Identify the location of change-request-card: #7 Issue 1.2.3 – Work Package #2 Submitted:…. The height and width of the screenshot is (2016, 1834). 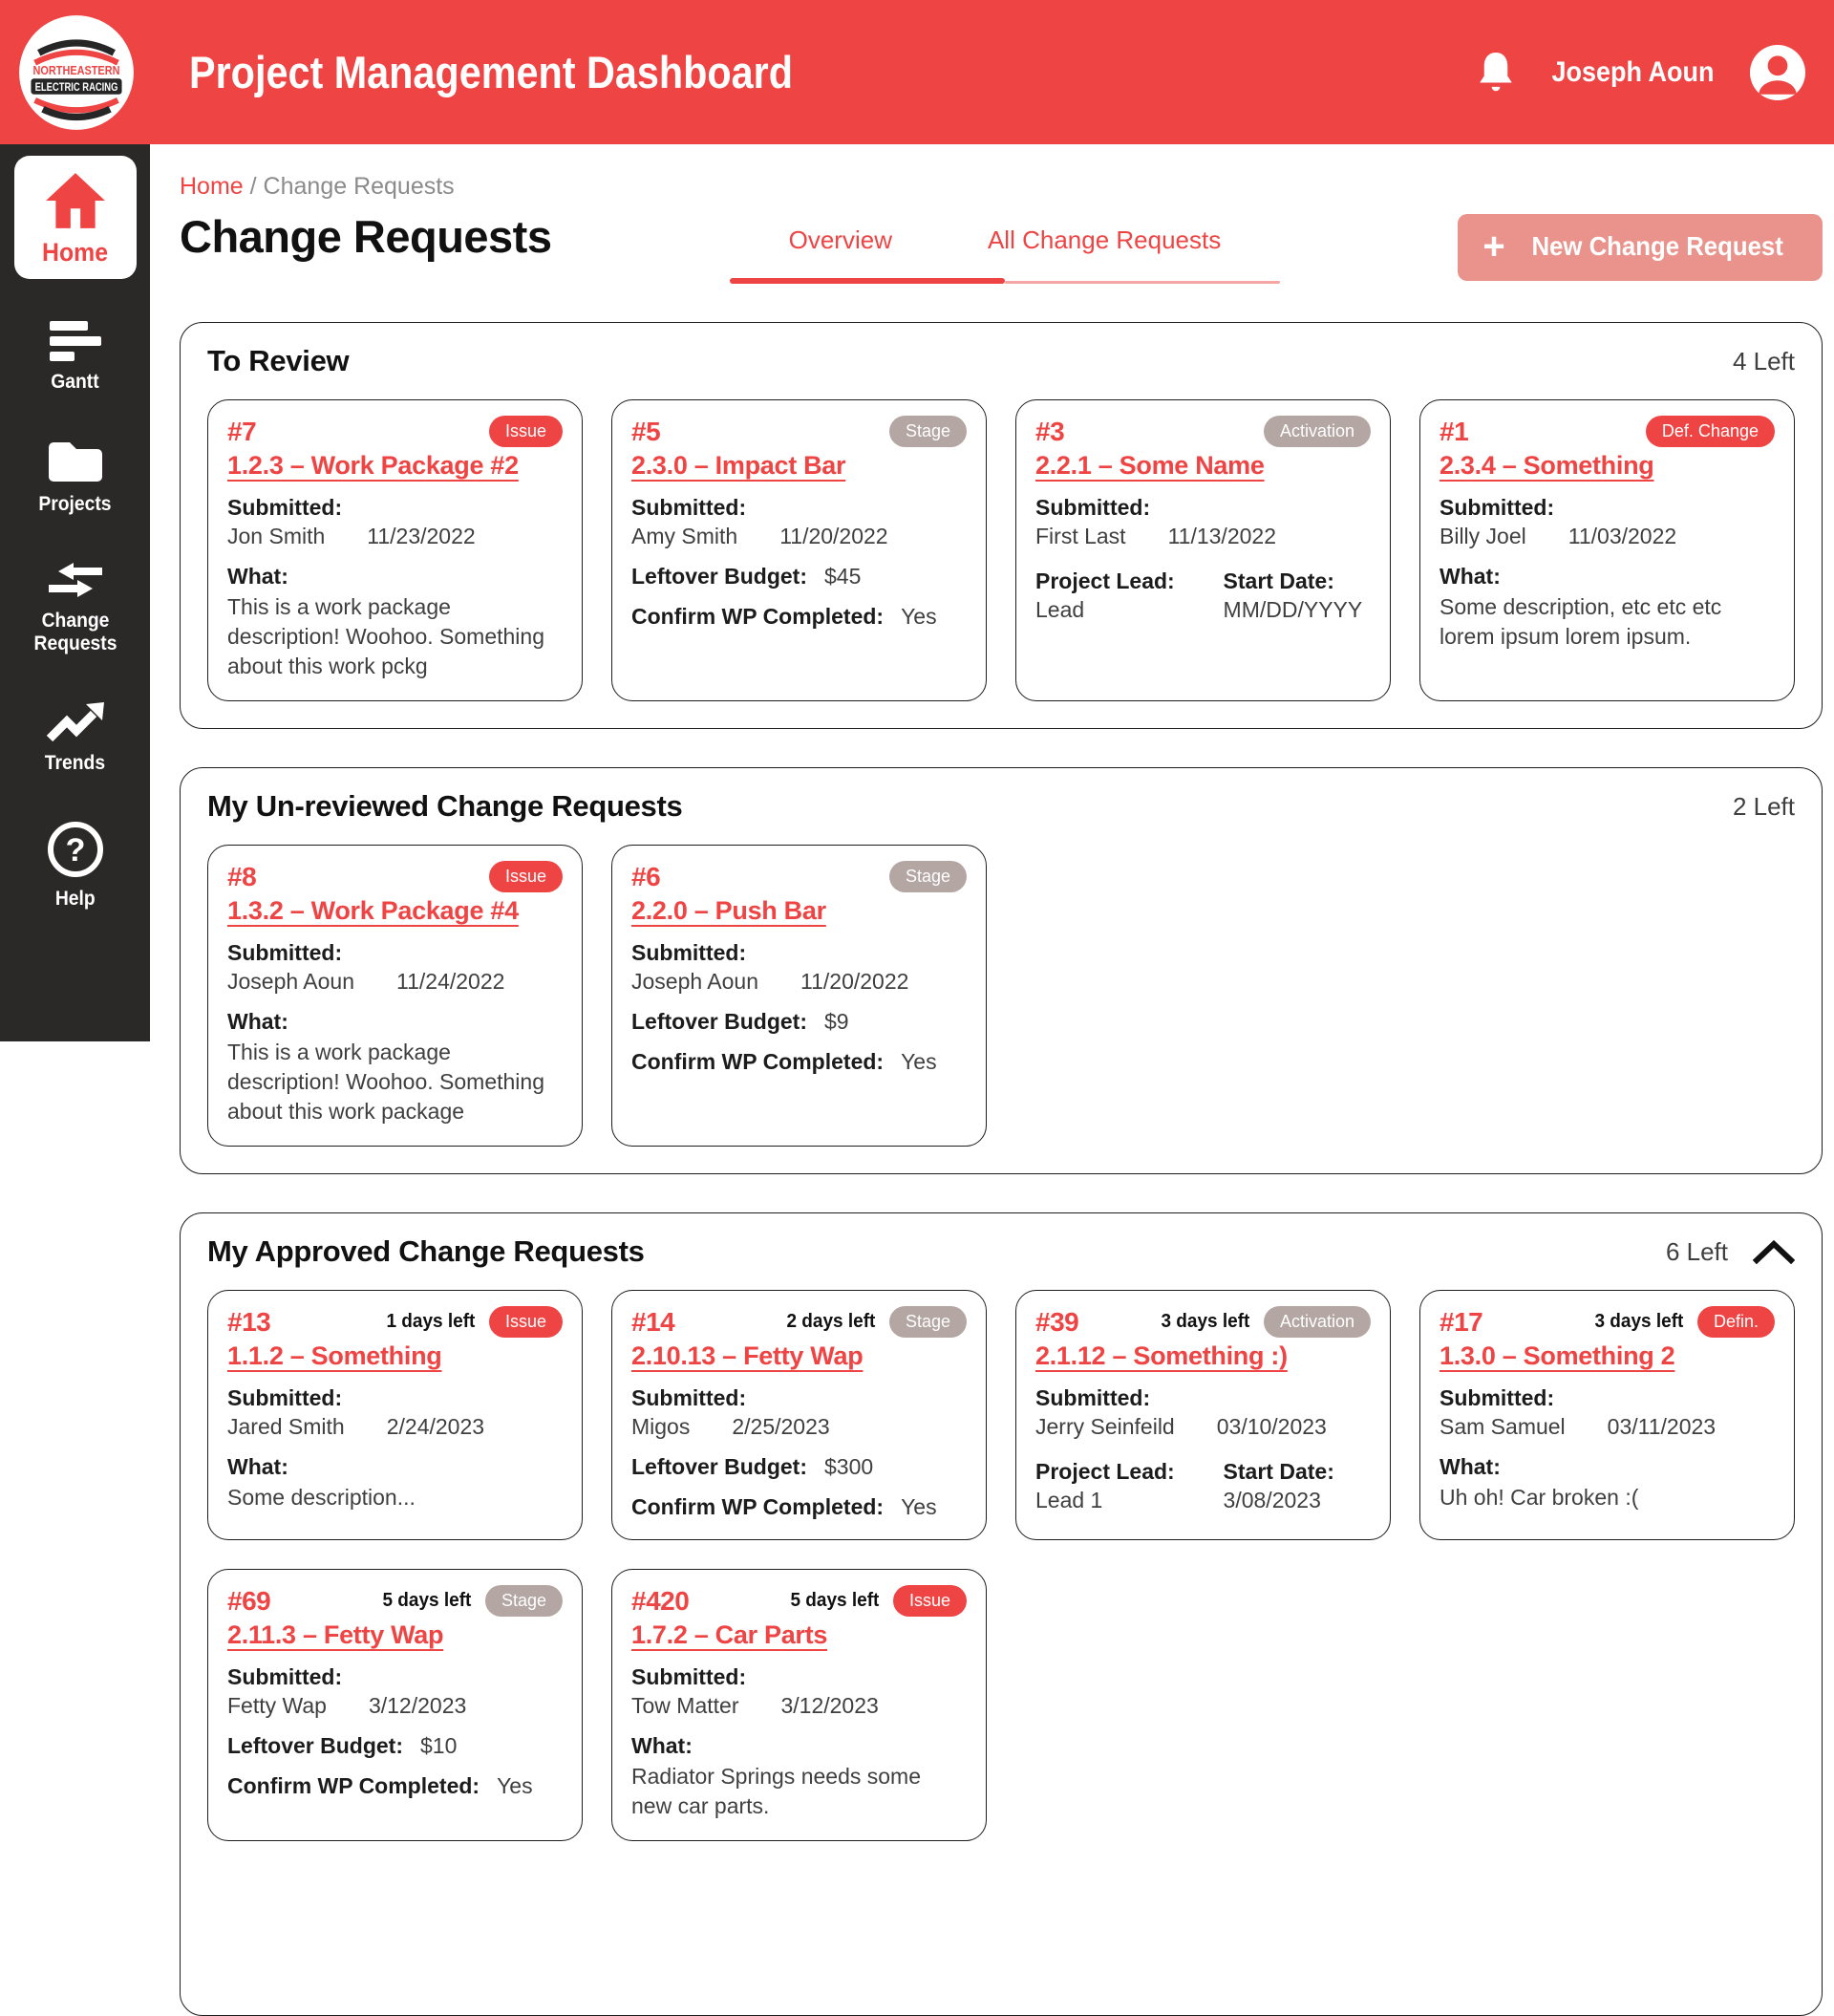
(395, 550).